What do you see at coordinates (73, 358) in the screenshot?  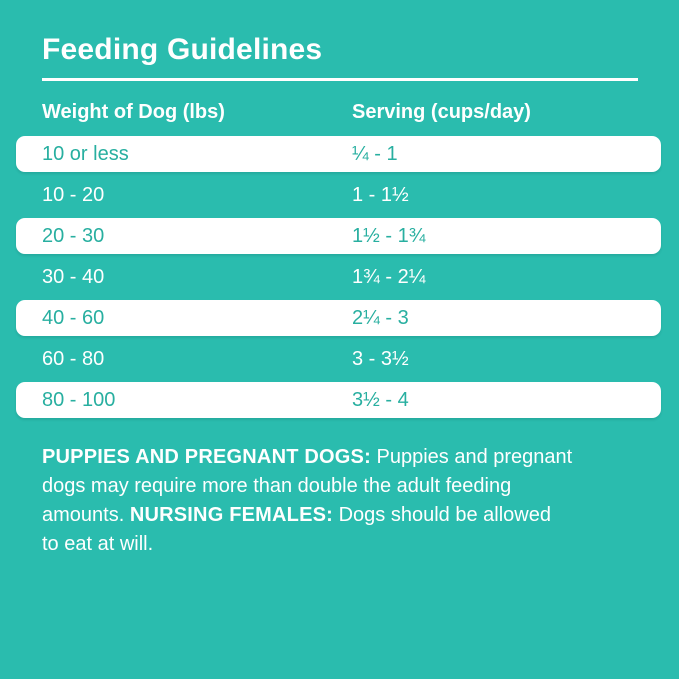 I see `weight-cell: 60 - 80` at bounding box center [73, 358].